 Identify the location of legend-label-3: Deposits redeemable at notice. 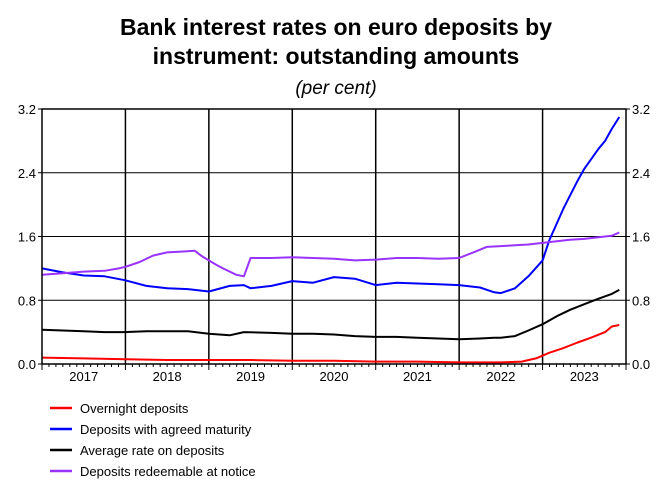
(168, 471).